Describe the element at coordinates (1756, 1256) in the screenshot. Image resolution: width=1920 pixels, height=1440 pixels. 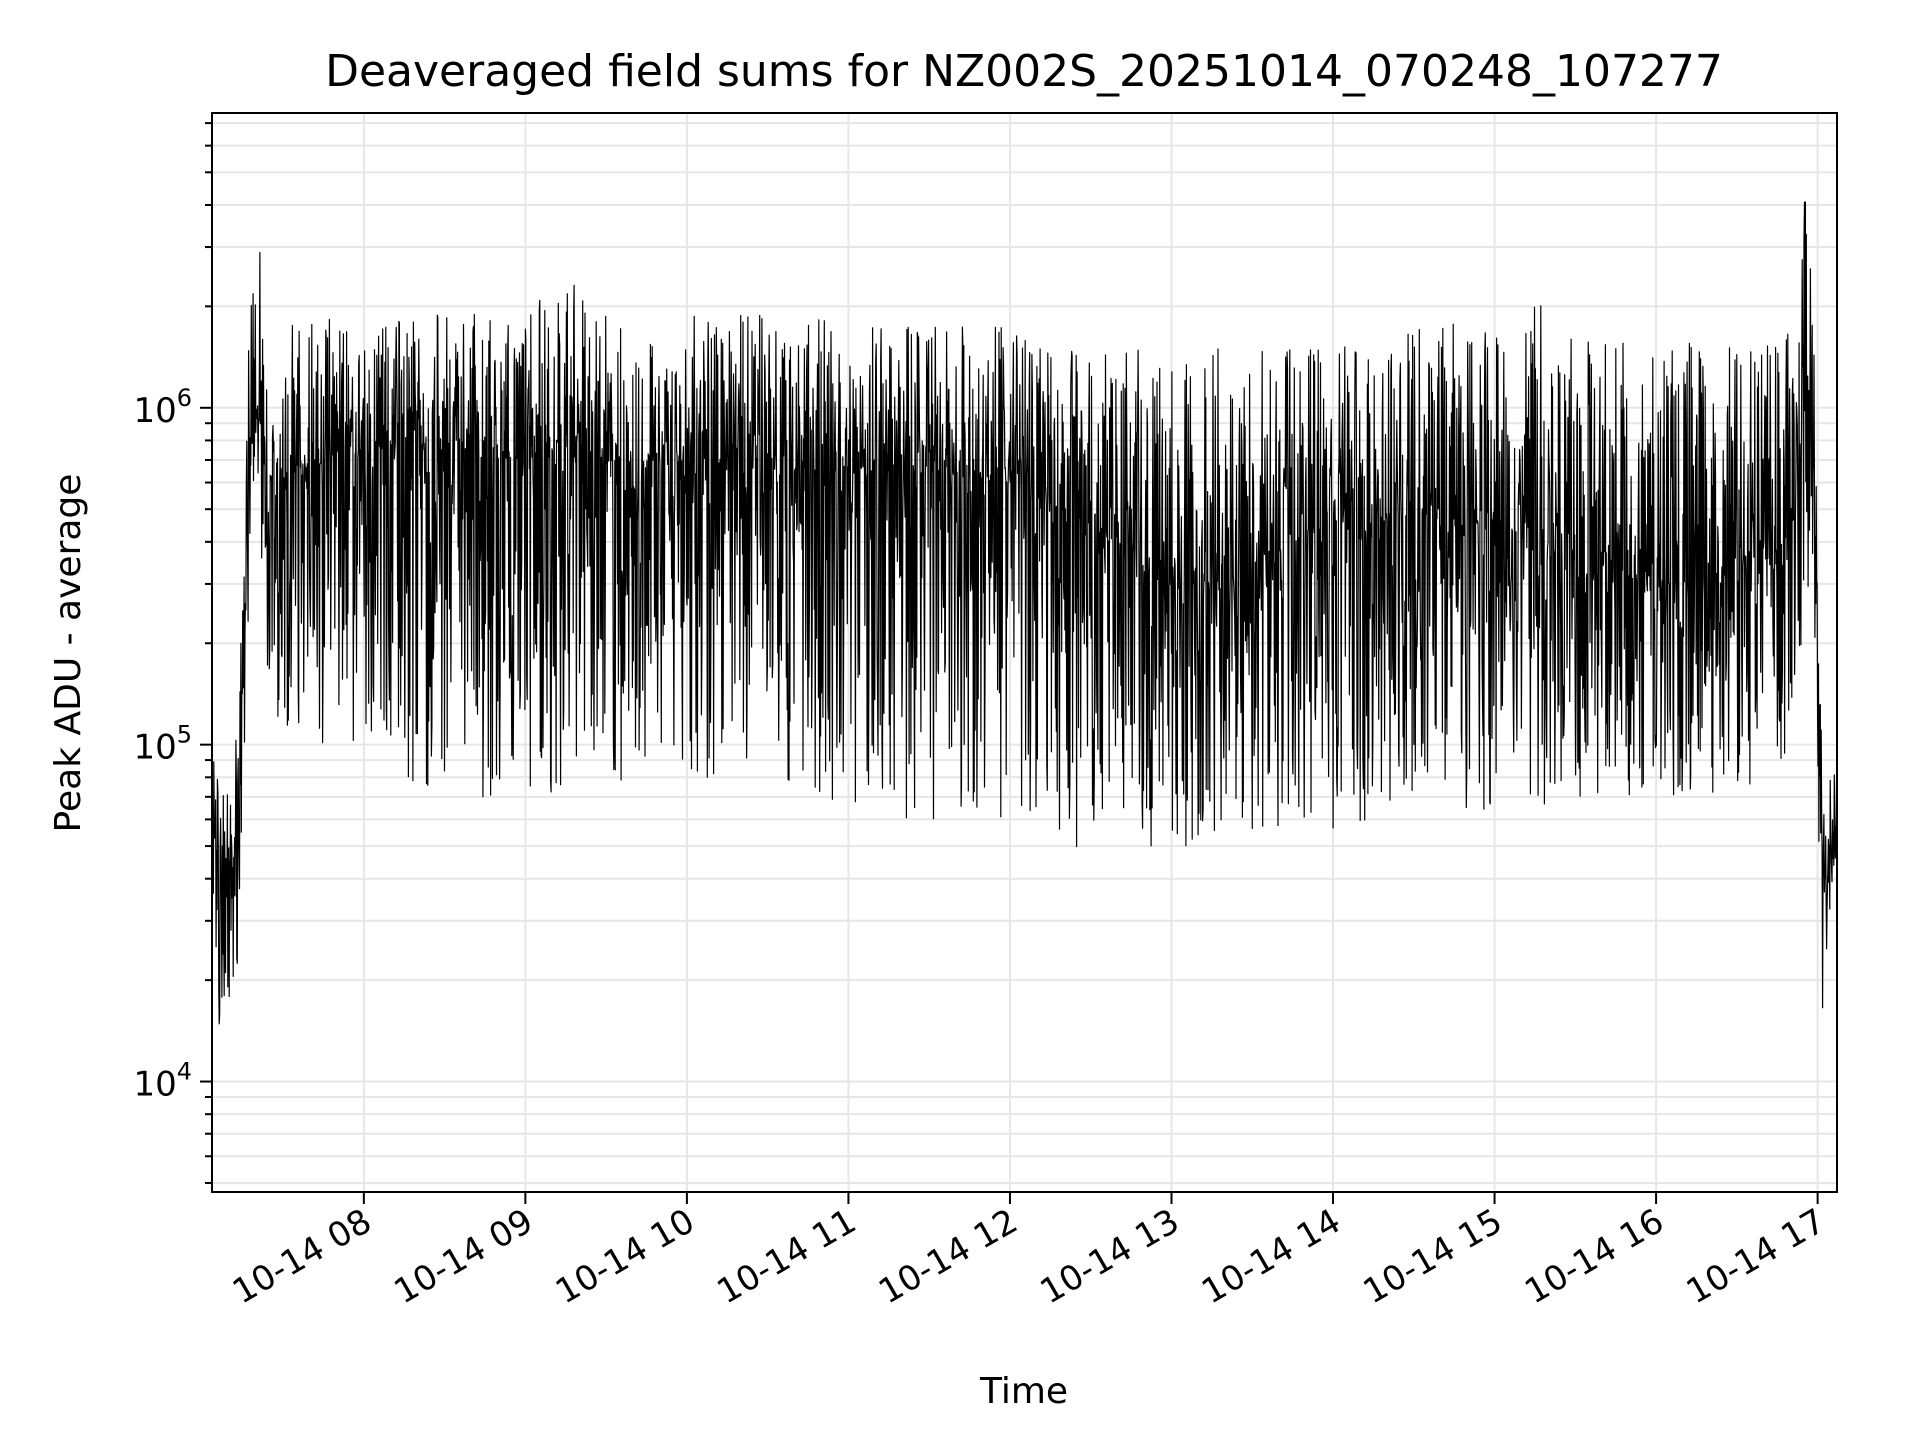
I see `x-tick-label: 10-14 17` at that location.